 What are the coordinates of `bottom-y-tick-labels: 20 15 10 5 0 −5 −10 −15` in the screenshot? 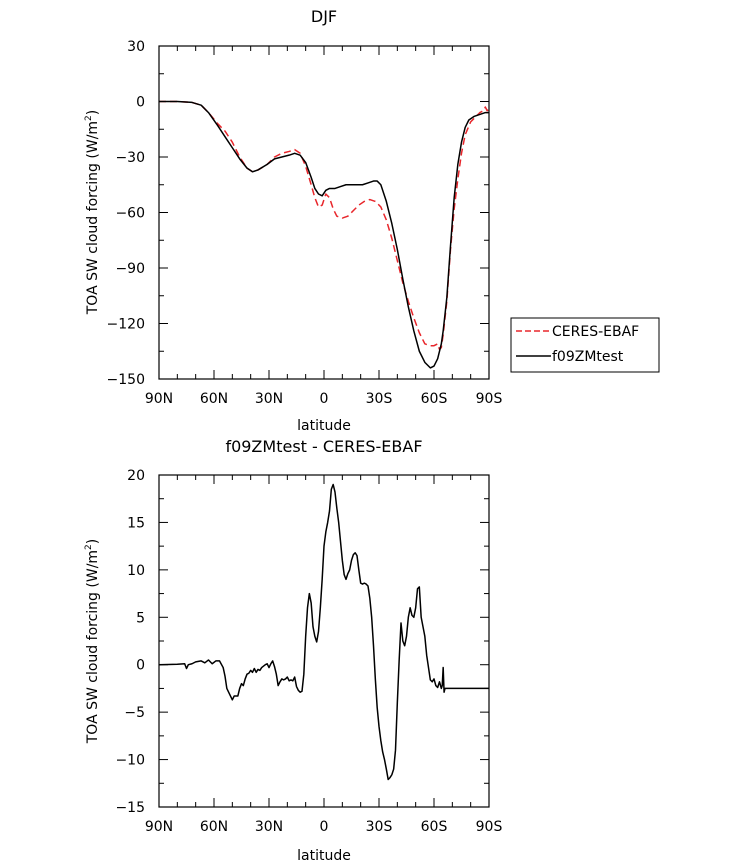 It's located at (130, 642).